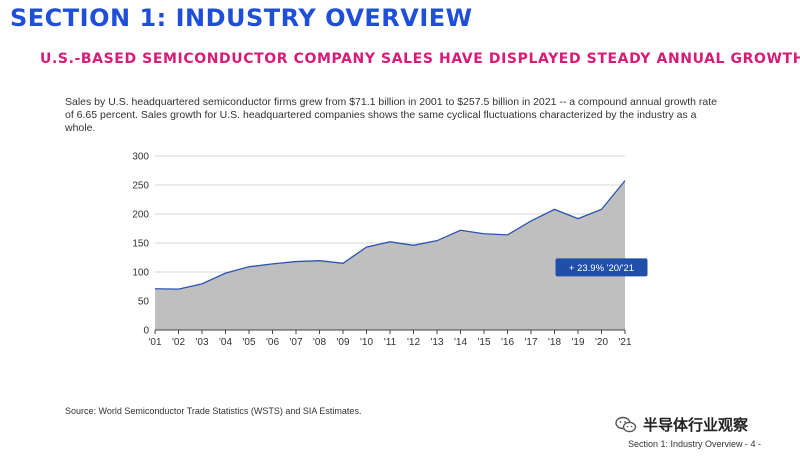  I want to click on x-tick-label: '12, so click(413, 342).